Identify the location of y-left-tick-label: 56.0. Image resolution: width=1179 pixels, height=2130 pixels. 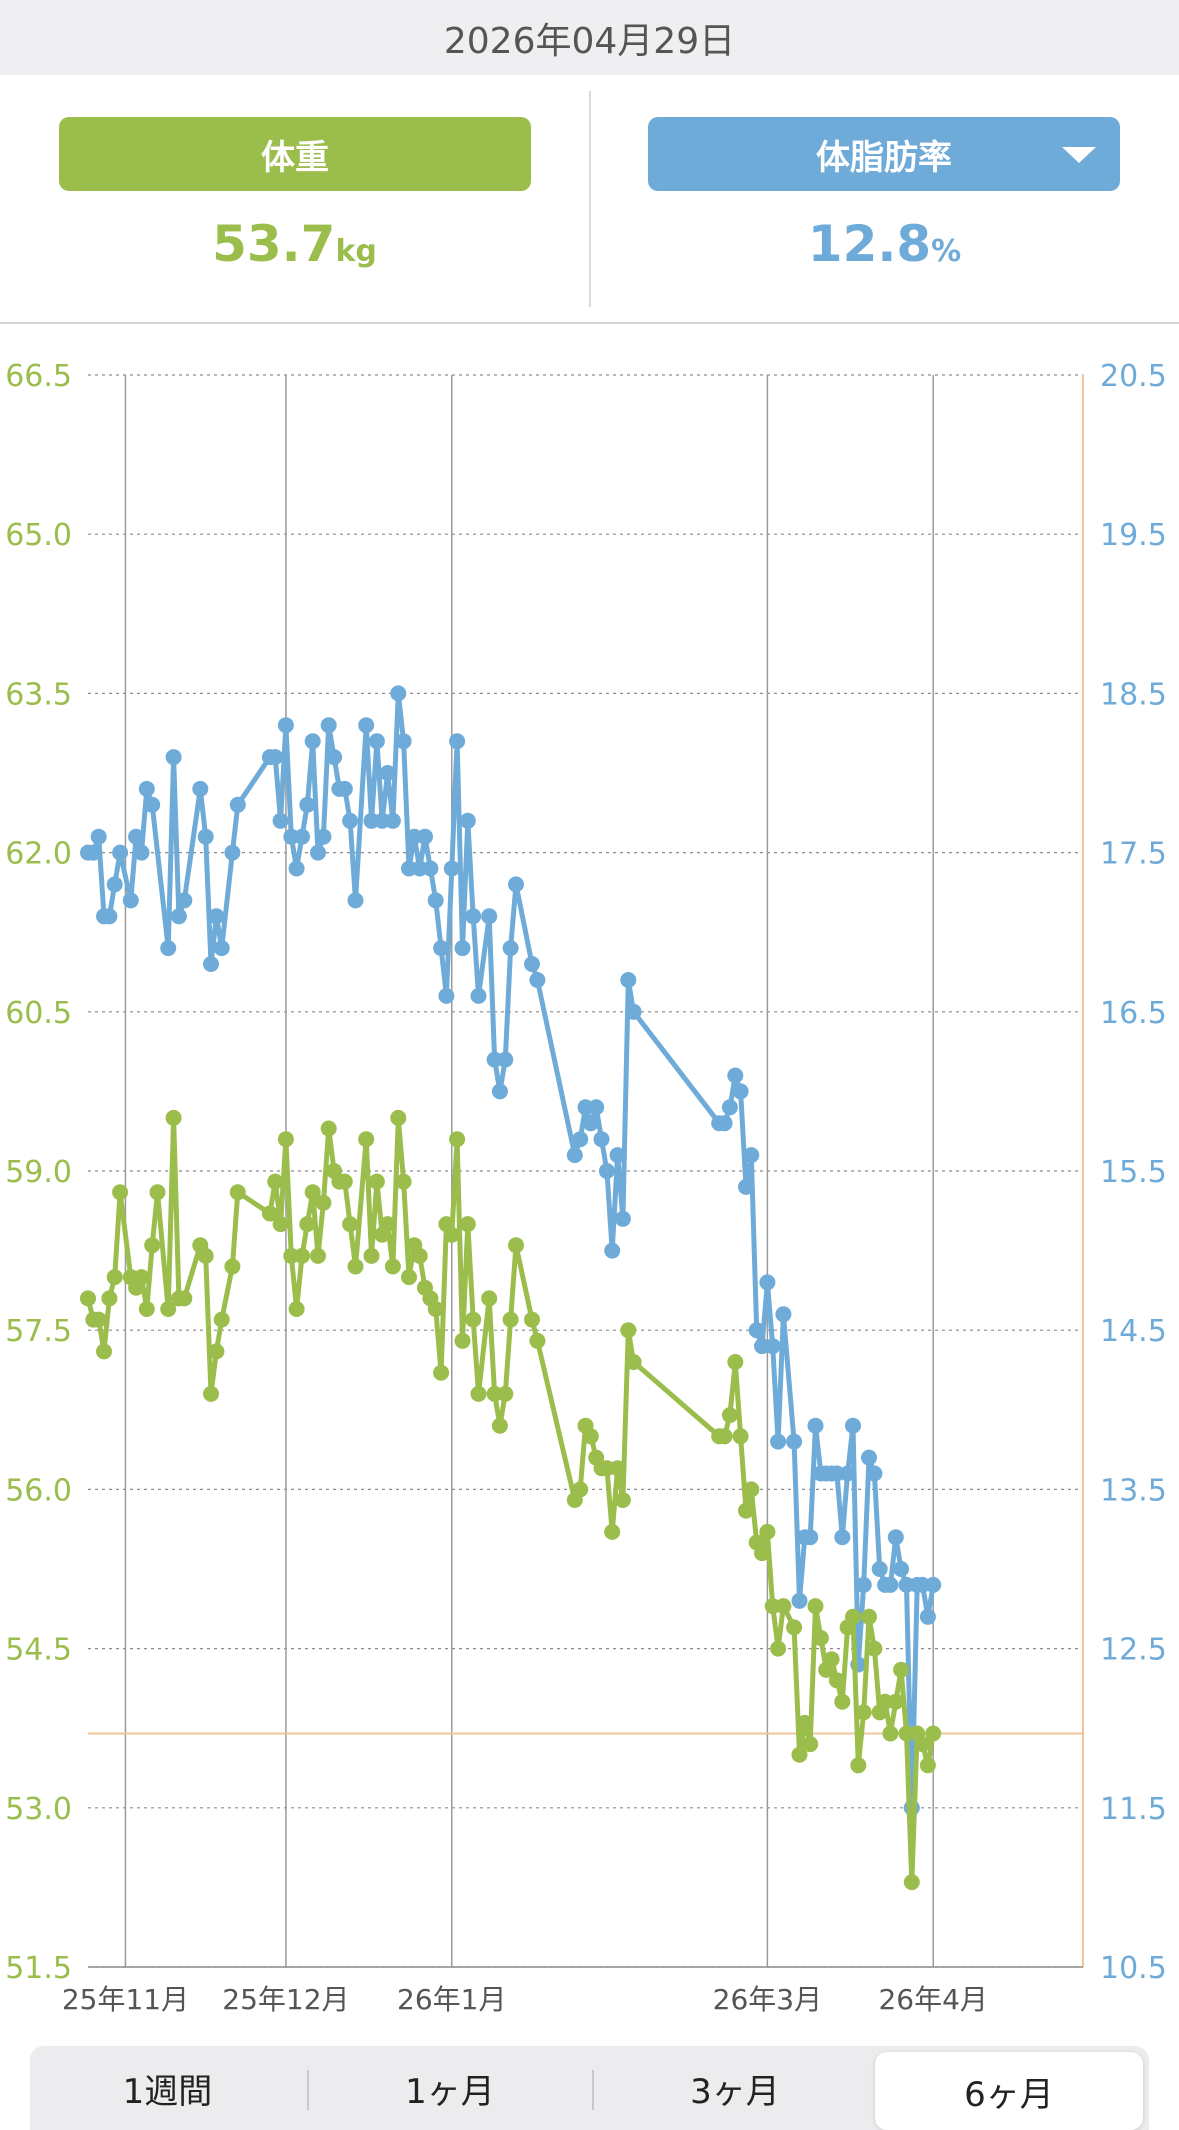
(38, 1490).